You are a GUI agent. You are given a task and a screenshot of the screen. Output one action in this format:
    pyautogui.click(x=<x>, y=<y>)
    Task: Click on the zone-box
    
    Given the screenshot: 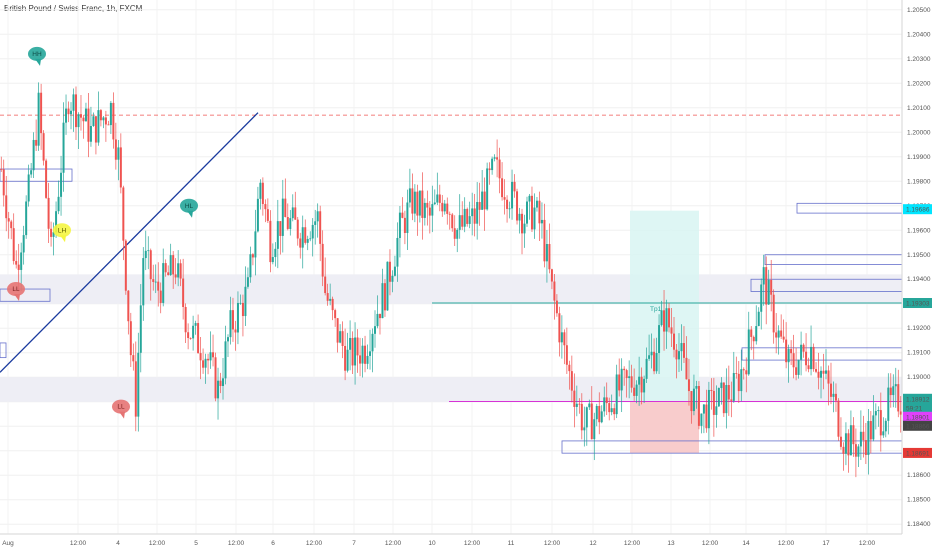 What is the action you would take?
    pyautogui.click(x=3, y=350)
    